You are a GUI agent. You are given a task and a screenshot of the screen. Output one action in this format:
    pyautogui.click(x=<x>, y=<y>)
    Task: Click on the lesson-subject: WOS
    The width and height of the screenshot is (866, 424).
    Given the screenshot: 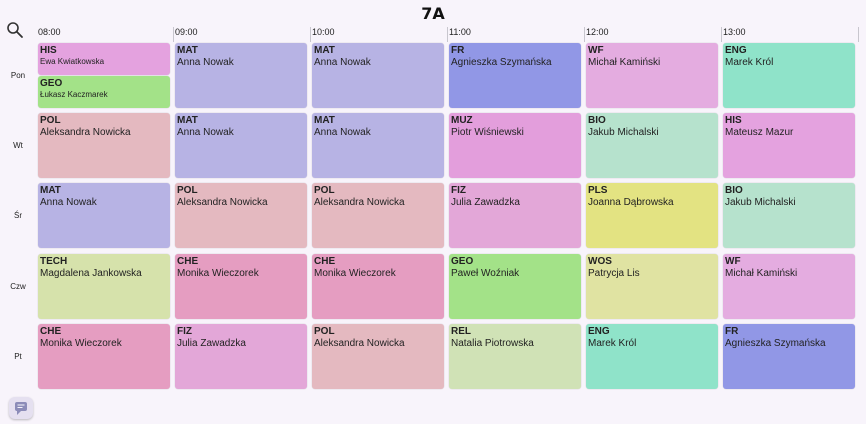 What is the action you would take?
    pyautogui.click(x=600, y=261)
    